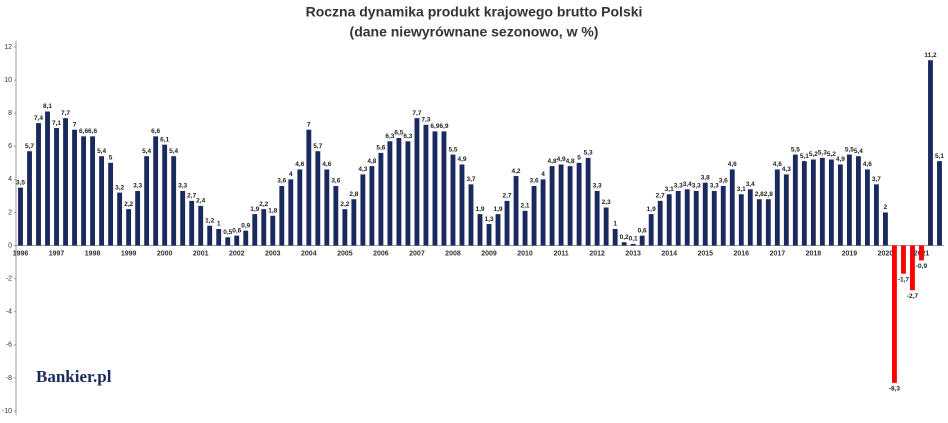 This screenshot has width=948, height=423. What do you see at coordinates (10, 245) in the screenshot?
I see `y-tick-label: 0` at bounding box center [10, 245].